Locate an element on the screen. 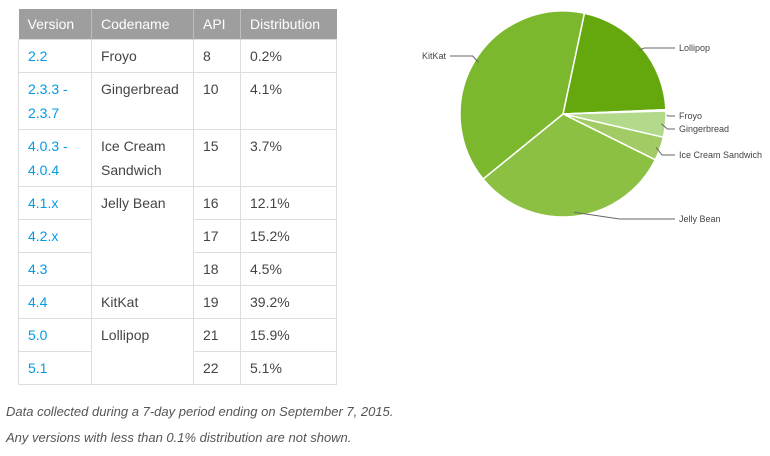 This screenshot has width=770, height=456. slice-label-gingerbread: Gingerbread is located at coordinates (704, 129).